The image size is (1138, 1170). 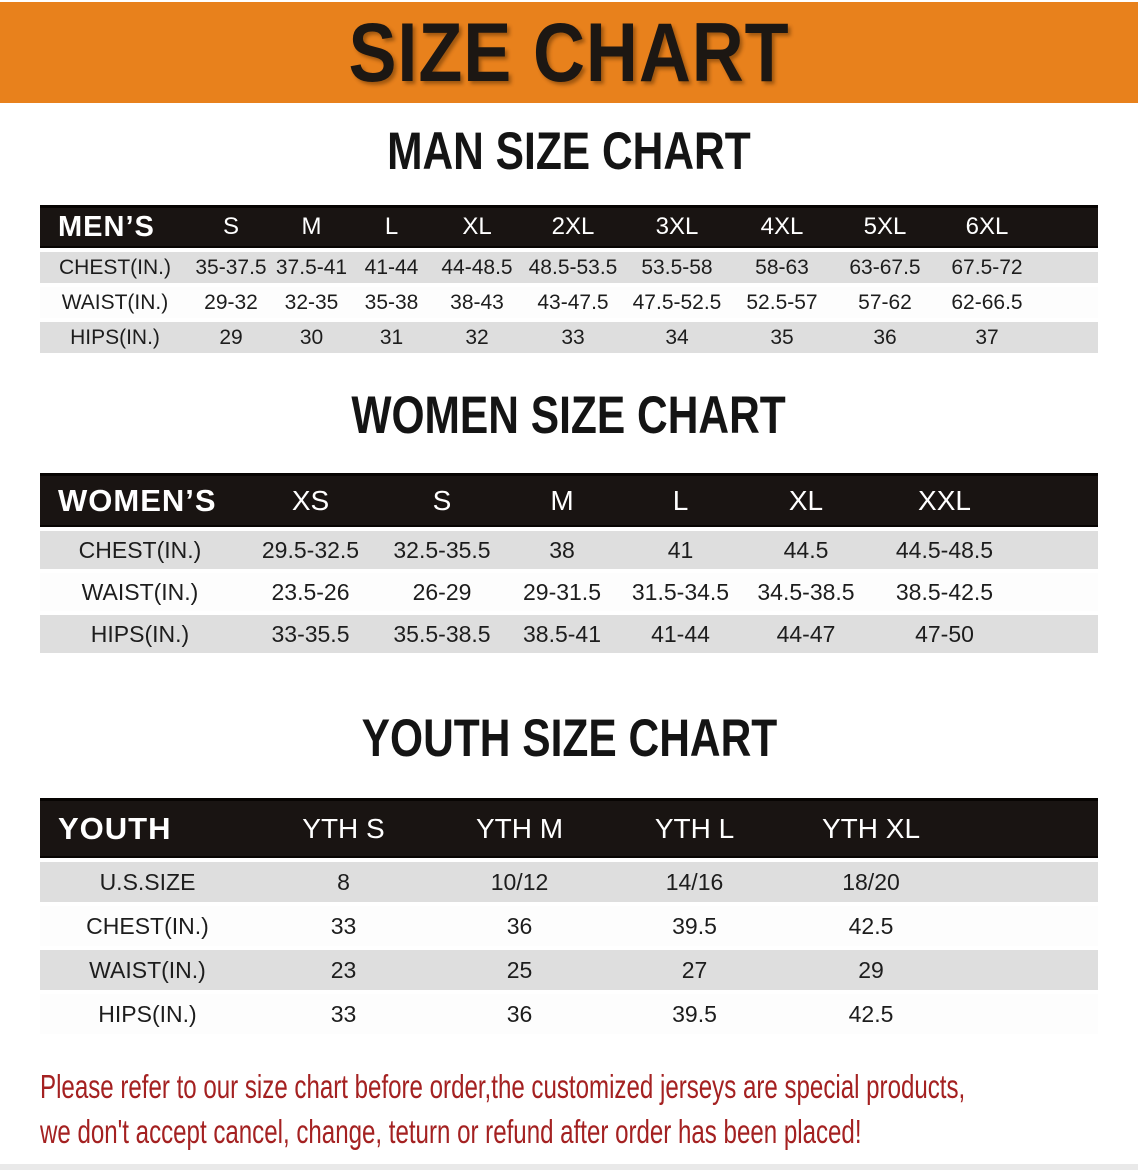 I want to click on measurement-row: HIPS(IN.) 29 30 31 32 33 34 35 36 37, so click(x=569, y=337).